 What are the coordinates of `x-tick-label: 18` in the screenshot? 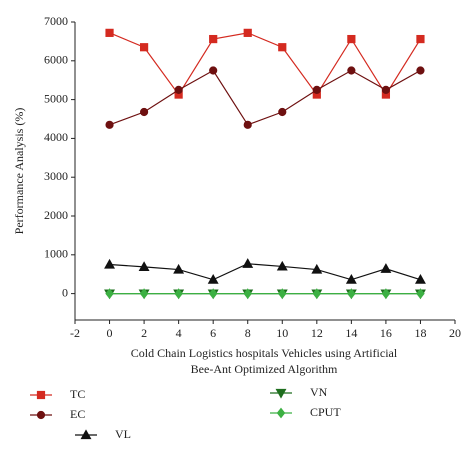 It's located at (420, 333).